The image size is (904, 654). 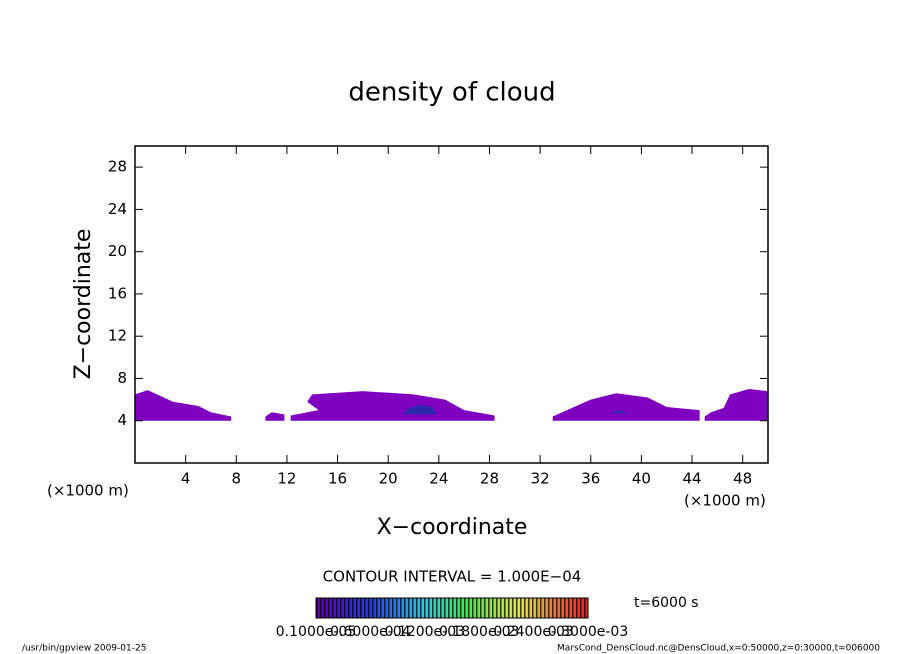 I want to click on colorbar-label: 0.2400e-03, so click(x=533, y=632).